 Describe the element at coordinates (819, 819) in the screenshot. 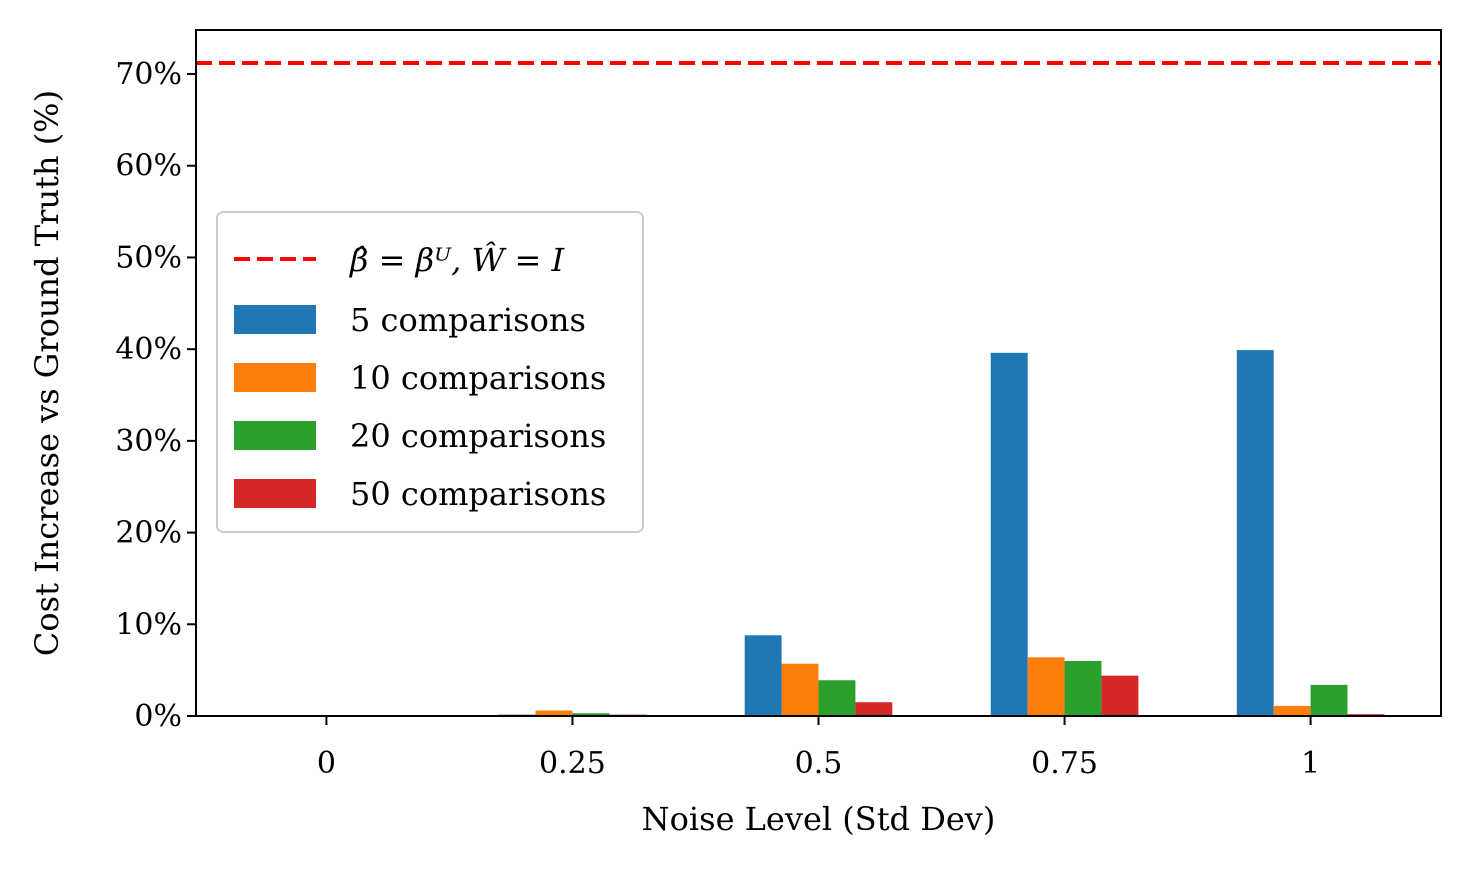

I see `x-axis-label: Noise Level (Std Dev)` at that location.